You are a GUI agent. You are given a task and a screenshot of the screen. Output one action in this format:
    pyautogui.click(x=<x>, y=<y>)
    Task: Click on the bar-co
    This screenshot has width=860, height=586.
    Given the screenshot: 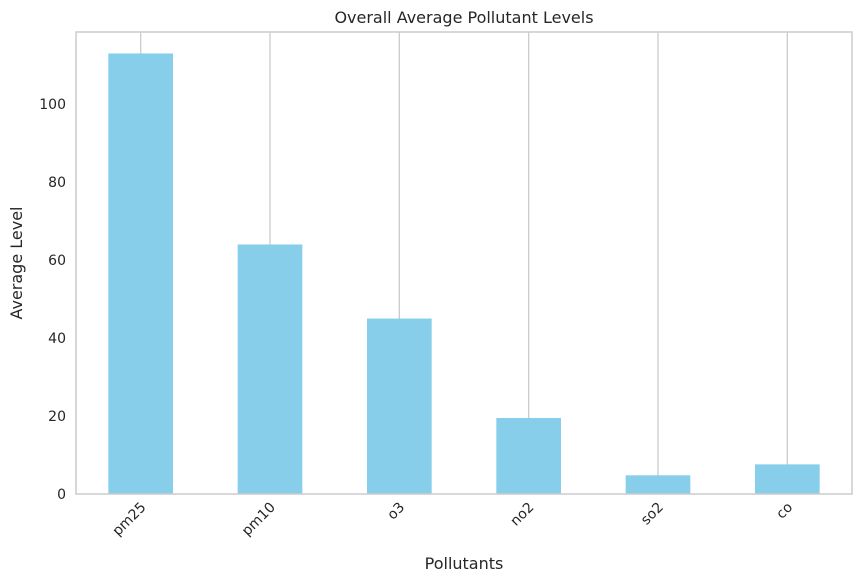 What is the action you would take?
    pyautogui.click(x=787, y=479)
    